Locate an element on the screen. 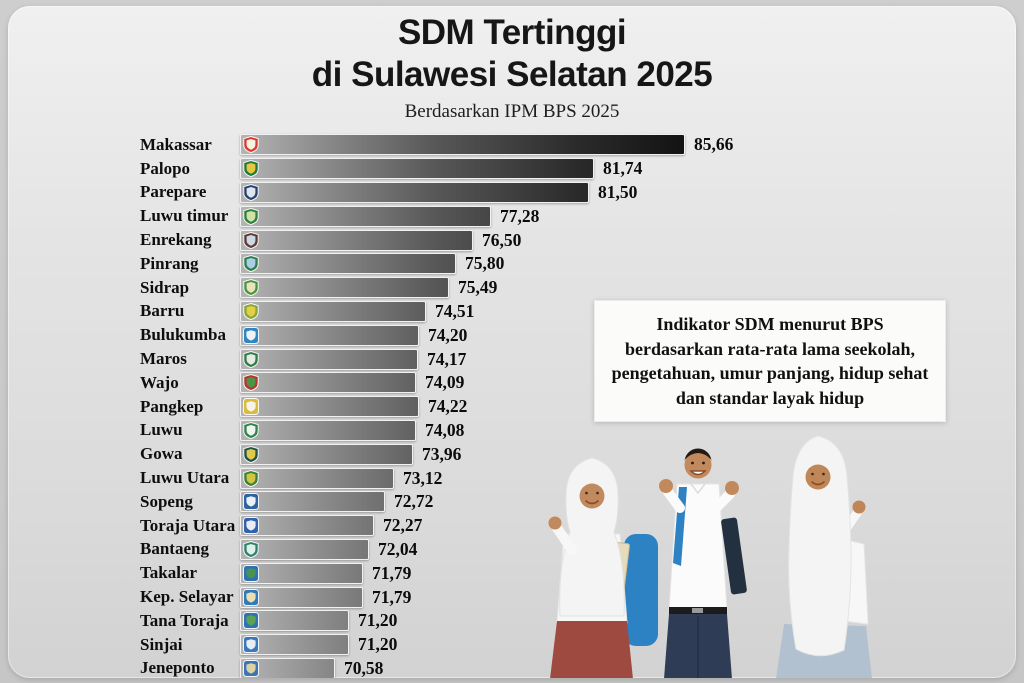  category-label: Barru is located at coordinates (162, 311).